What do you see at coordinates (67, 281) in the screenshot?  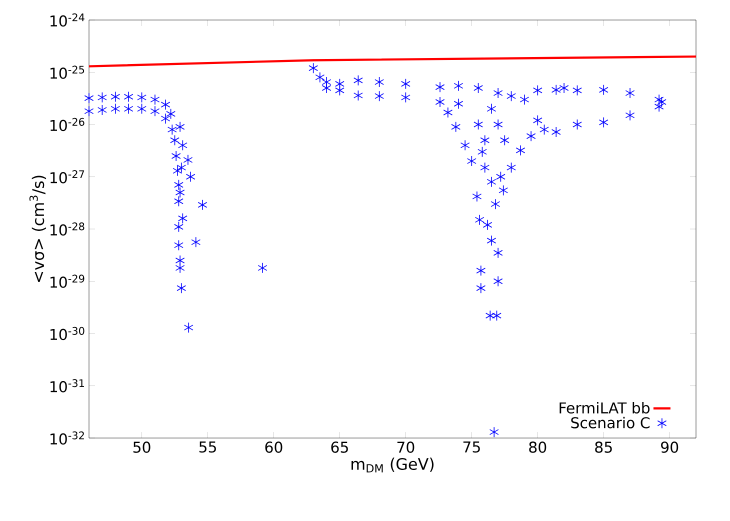 I see `y-tick-label: 10$^{-29}$` at bounding box center [67, 281].